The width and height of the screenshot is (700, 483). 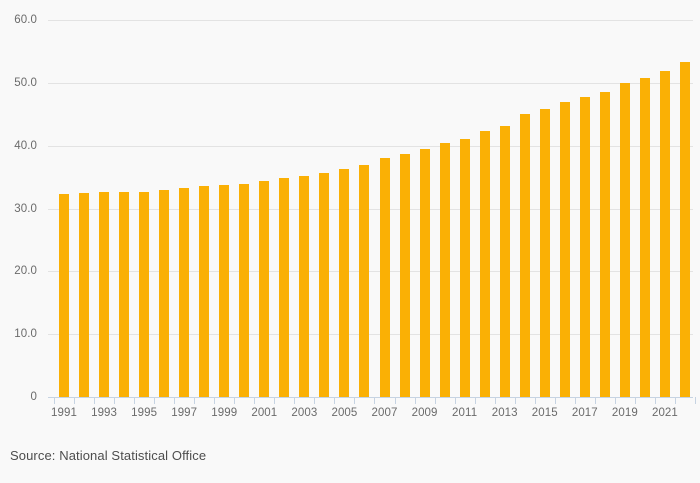 I want to click on x-tick-label: 2021, so click(x=664, y=413).